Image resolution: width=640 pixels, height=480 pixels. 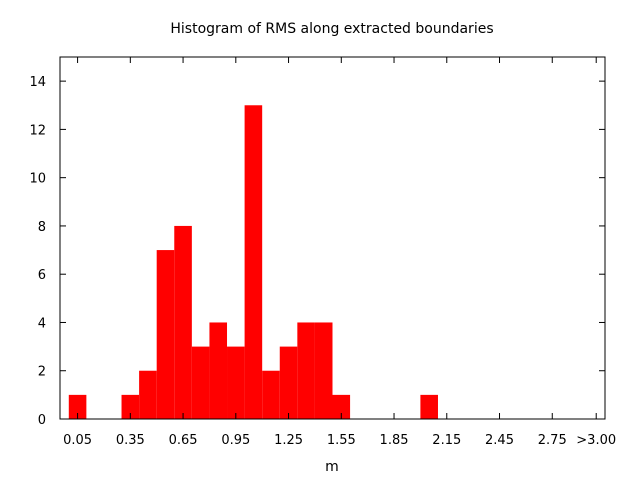 I want to click on x-tick-label: 0.35, so click(x=130, y=440).